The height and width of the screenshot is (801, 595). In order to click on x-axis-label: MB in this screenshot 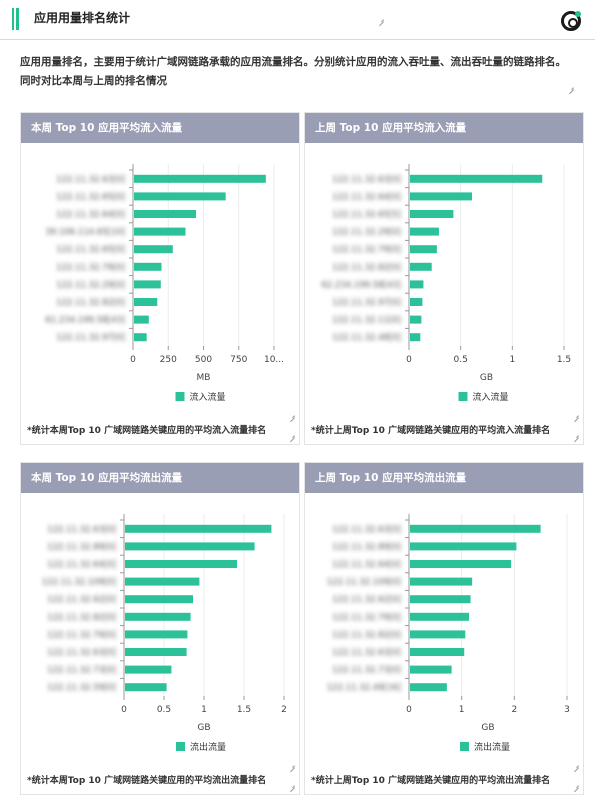, I will do `click(204, 378)`.